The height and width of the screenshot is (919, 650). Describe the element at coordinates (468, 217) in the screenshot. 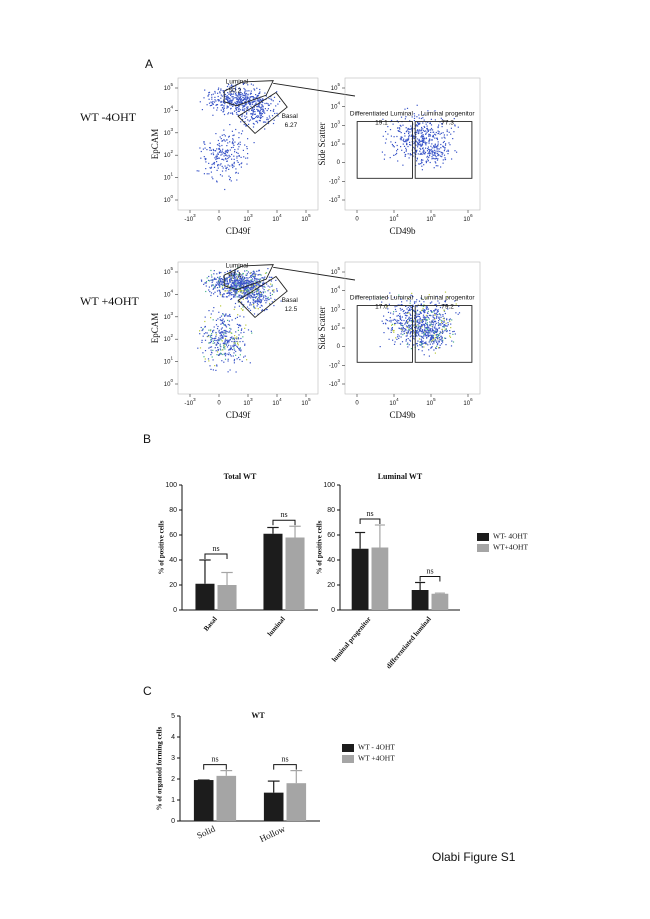

I see `tick-label: 10⁶` at that location.